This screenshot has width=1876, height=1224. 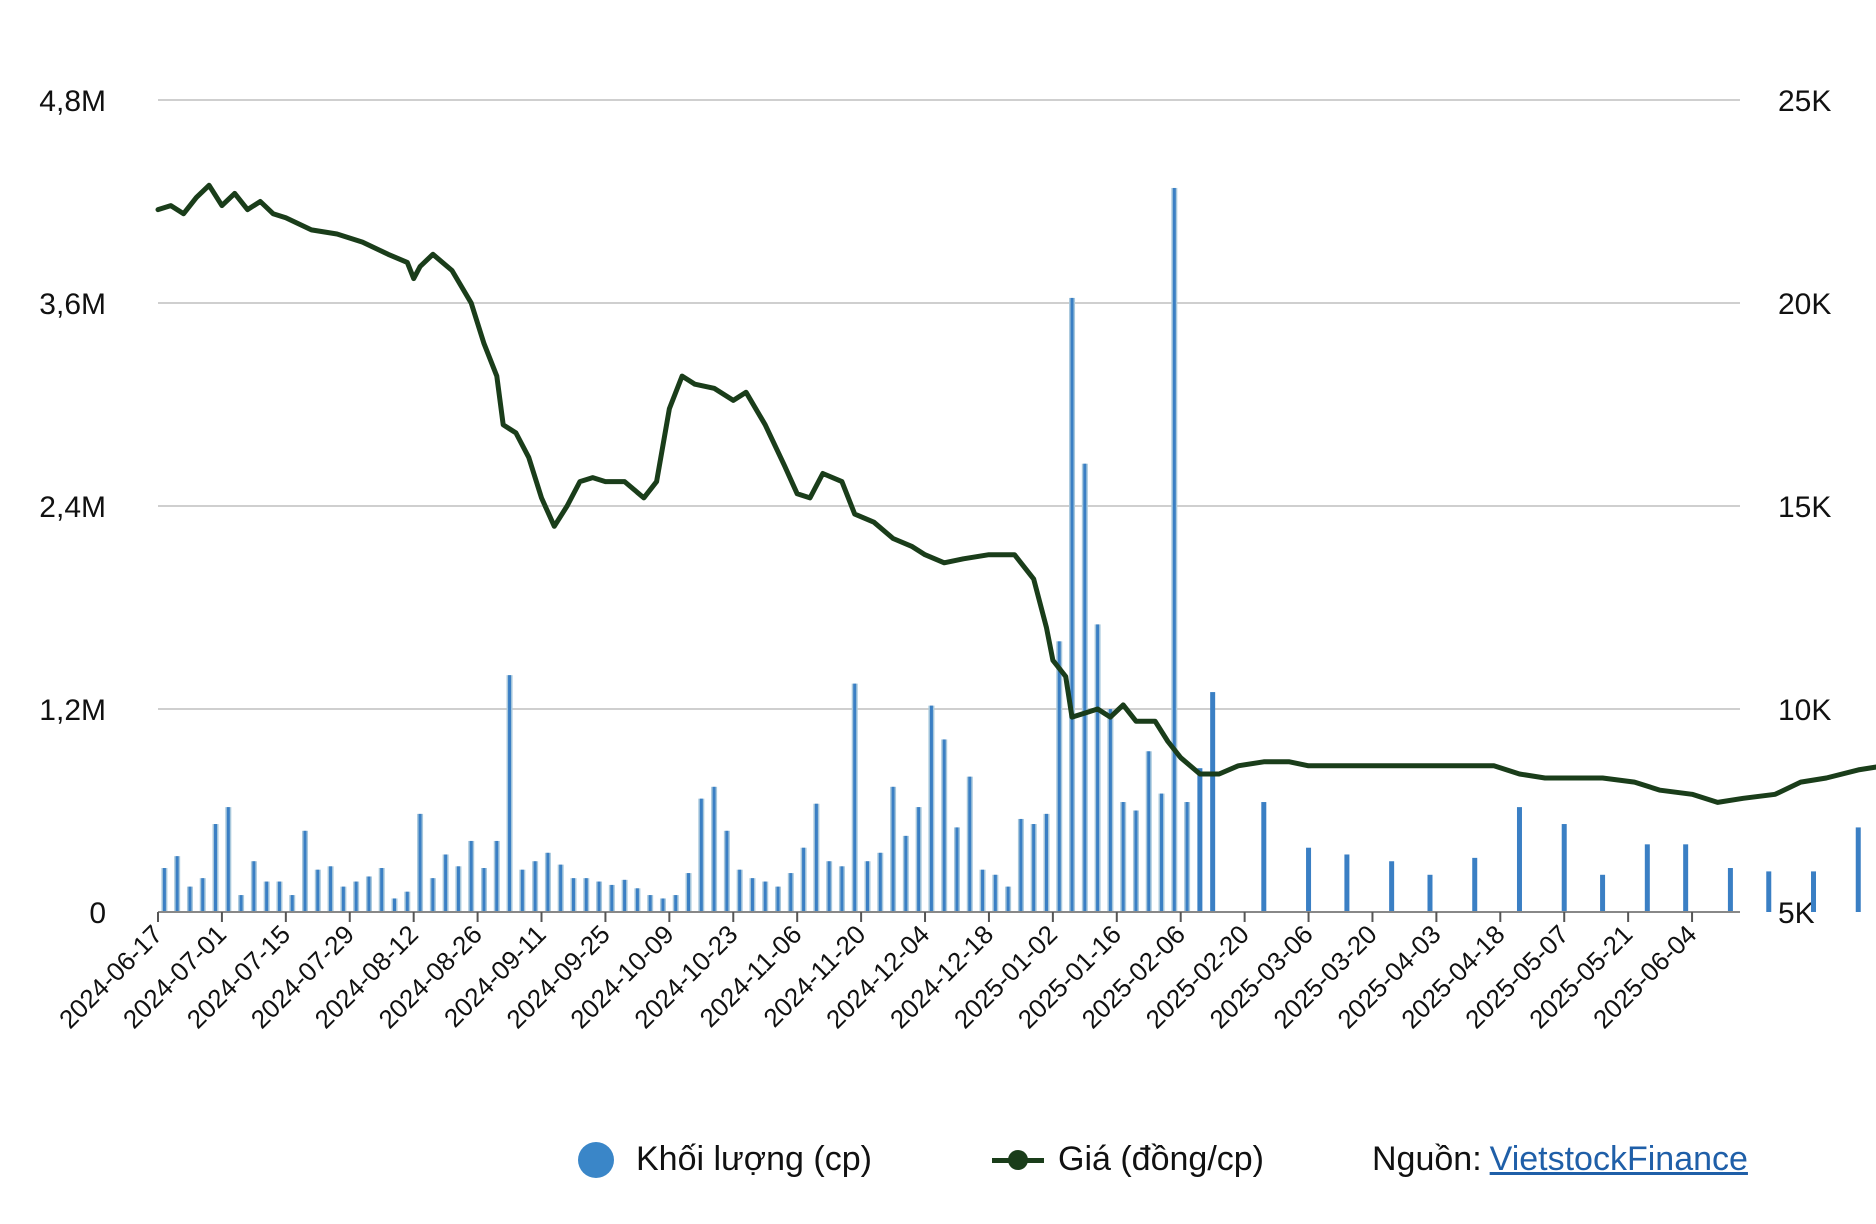 What do you see at coordinates (1618, 1159) in the screenshot?
I see `source-link: VietstockFinance` at bounding box center [1618, 1159].